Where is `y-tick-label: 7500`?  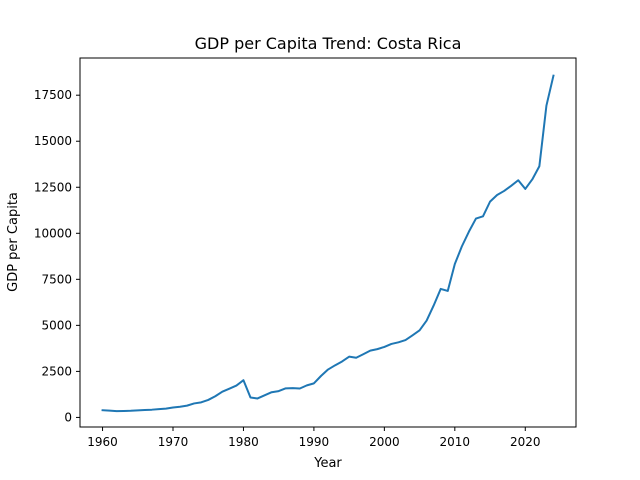
y-tick-label: 7500 is located at coordinates (56, 279).